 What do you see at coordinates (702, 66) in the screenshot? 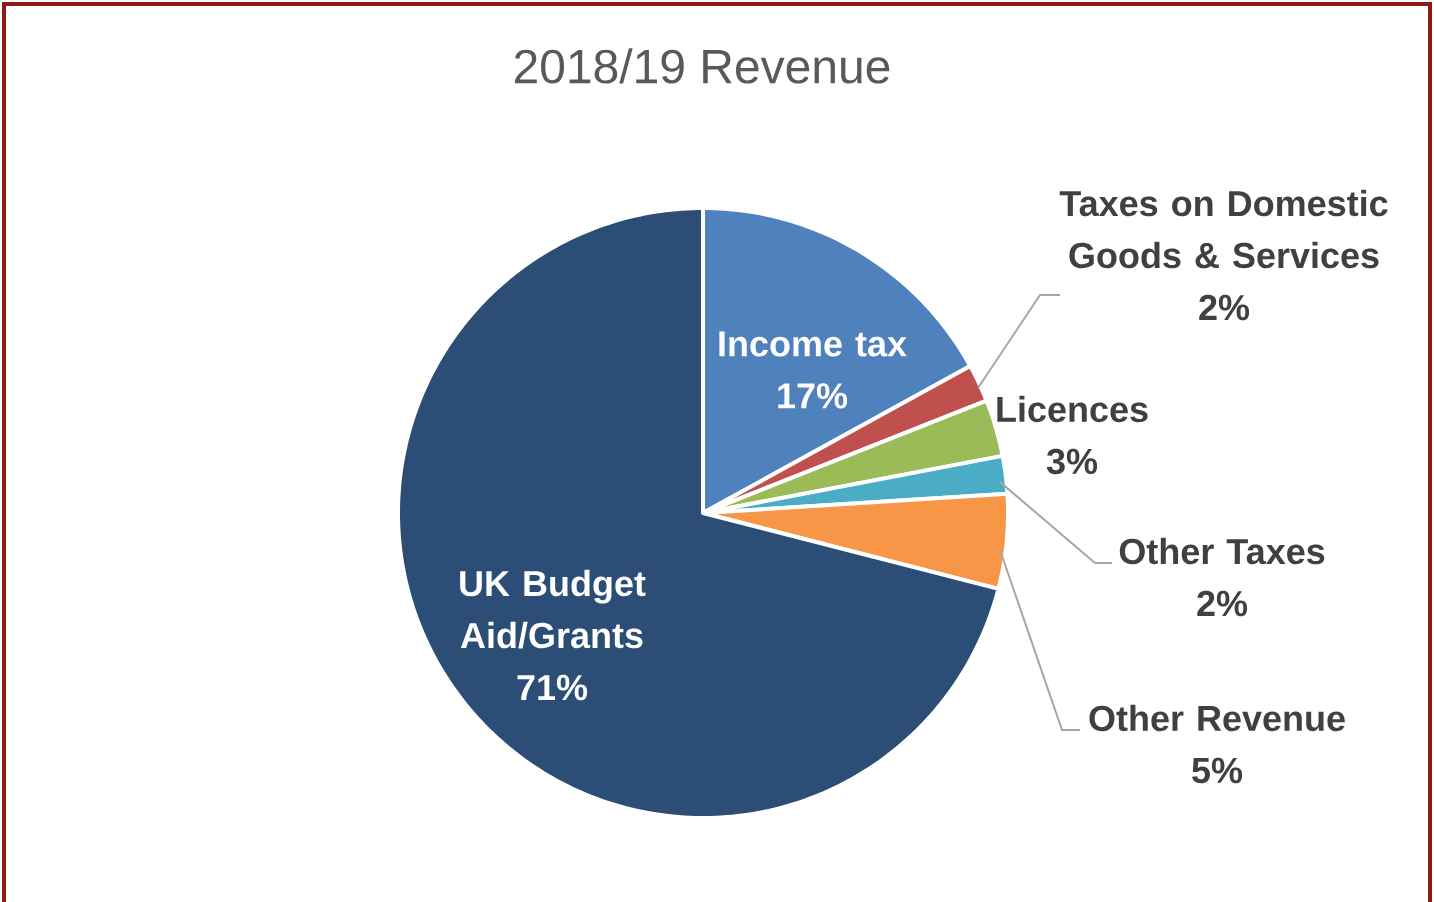
I see `chart-title: 2018/19 Revenue` at bounding box center [702, 66].